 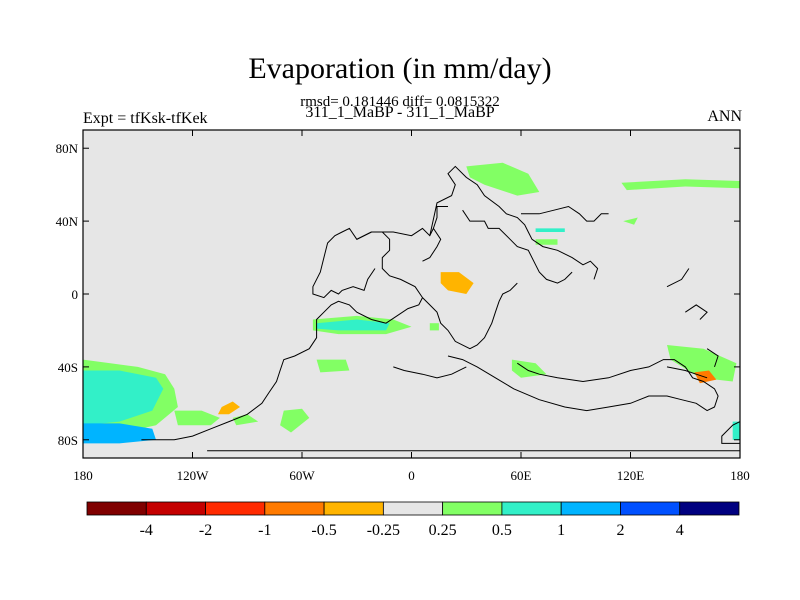 I want to click on colorbar-label: 1, so click(x=561, y=530).